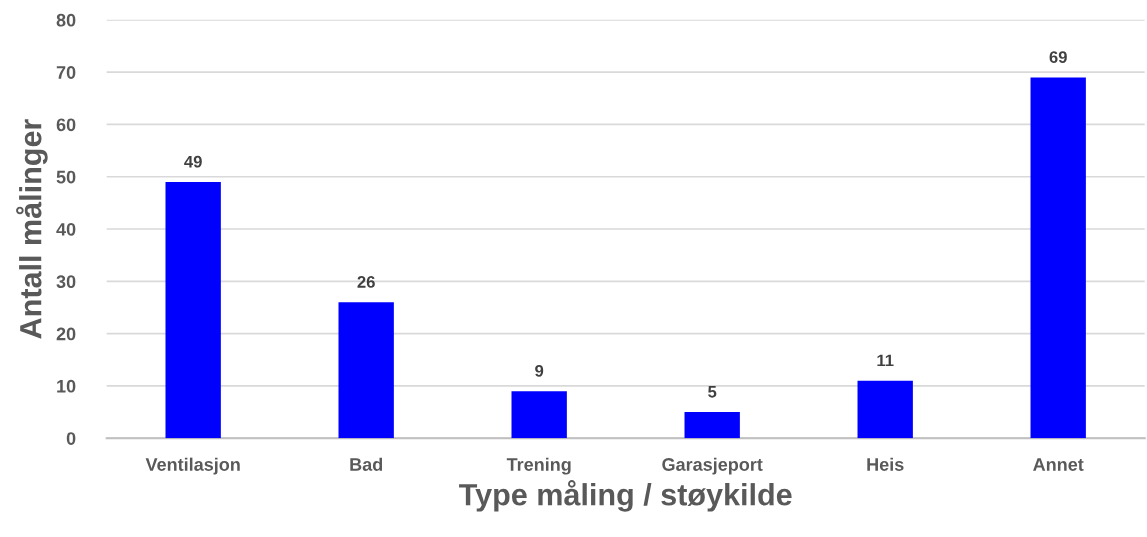  Describe the element at coordinates (538, 466) in the screenshot. I see `x-tick-label: Trening` at that location.